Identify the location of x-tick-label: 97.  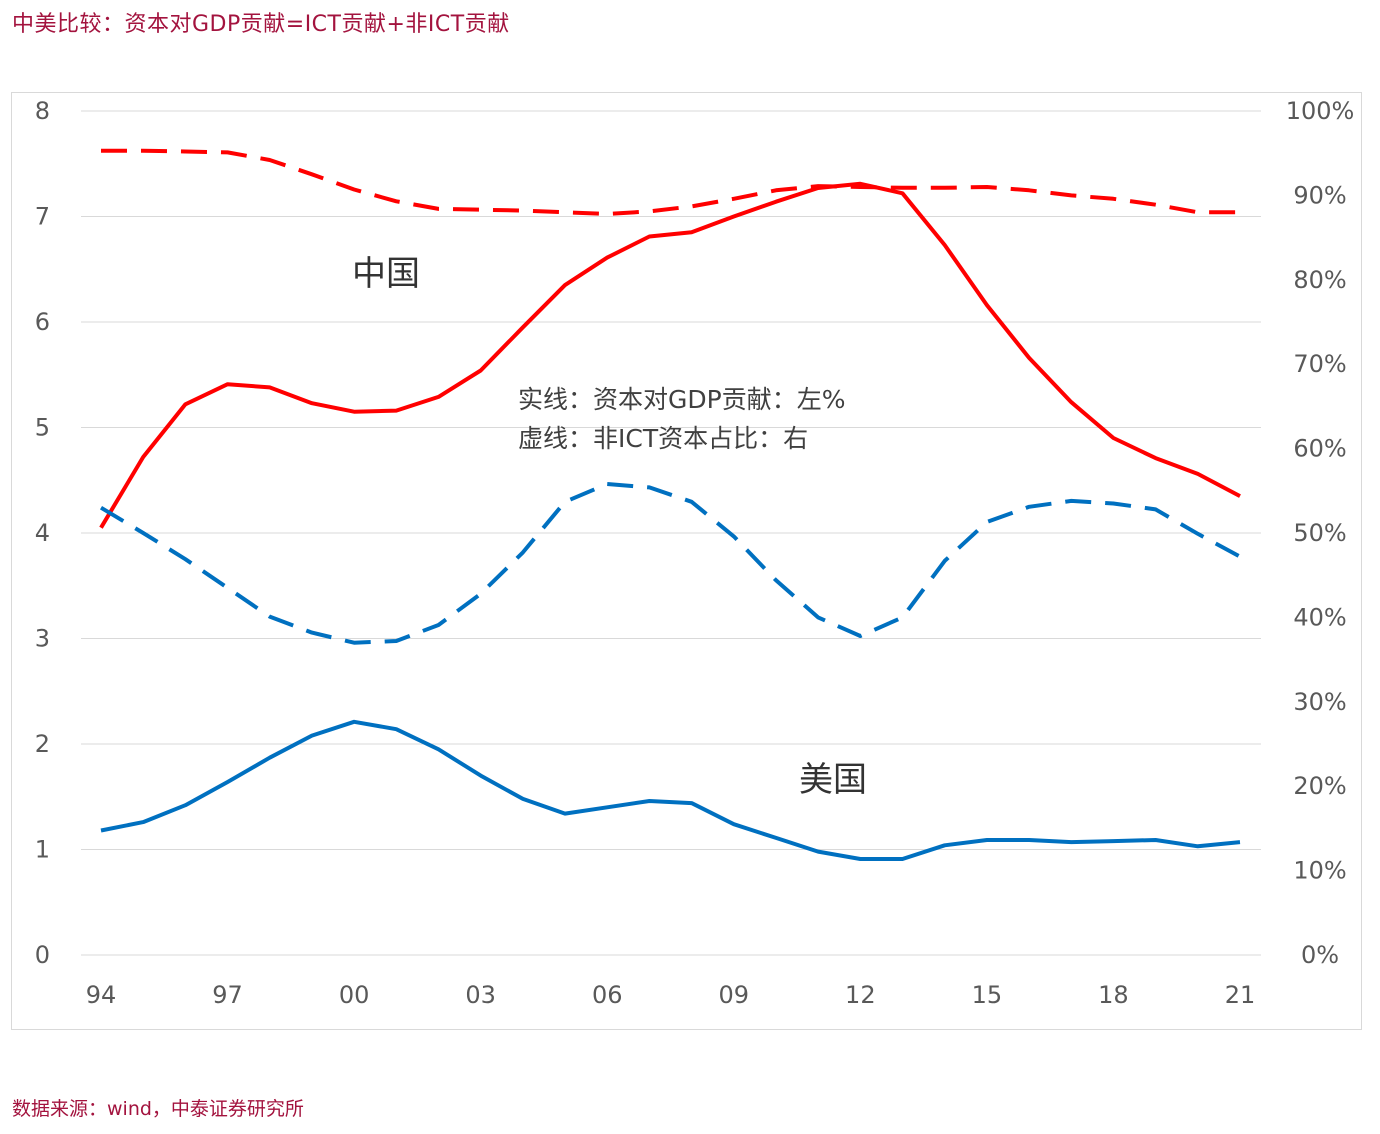
(227, 995).